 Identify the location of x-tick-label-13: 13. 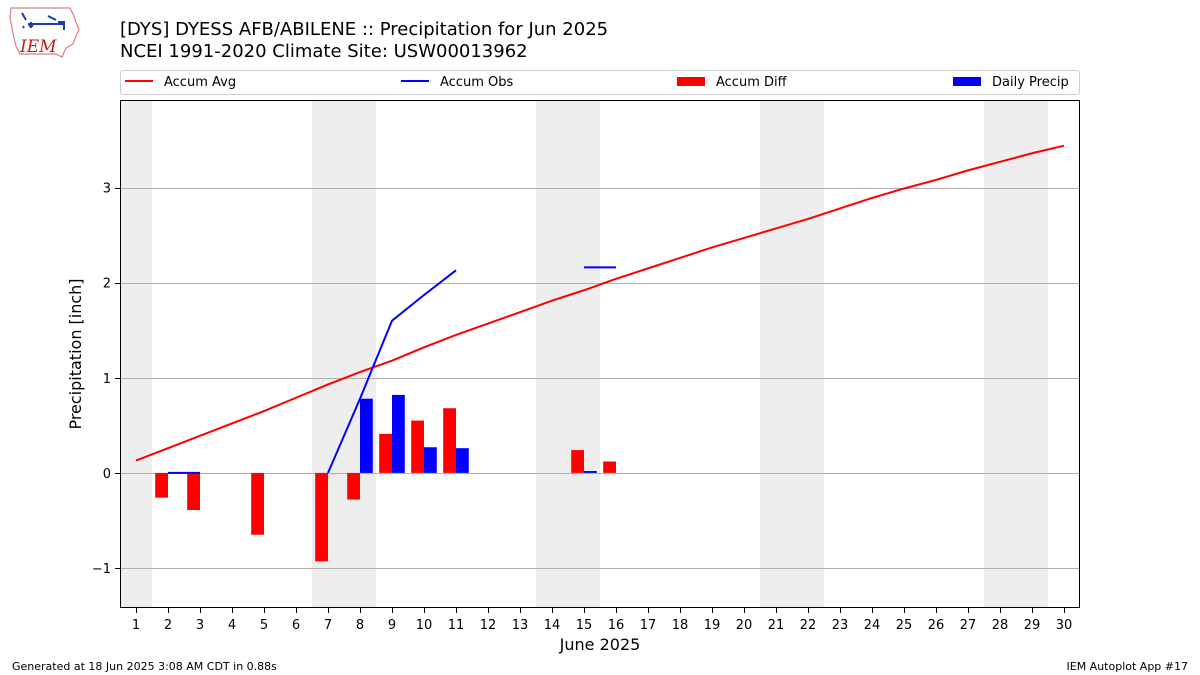
(520, 625).